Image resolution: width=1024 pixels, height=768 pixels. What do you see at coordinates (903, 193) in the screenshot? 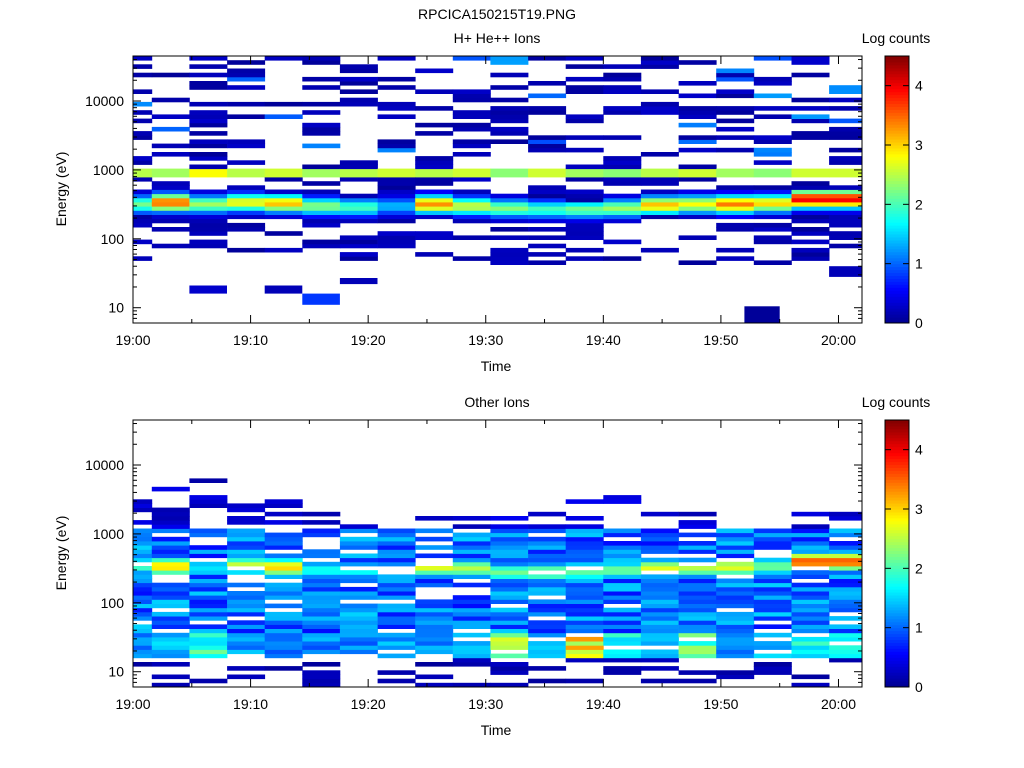
I see `colorbar: 0 1 2 3 4` at bounding box center [903, 193].